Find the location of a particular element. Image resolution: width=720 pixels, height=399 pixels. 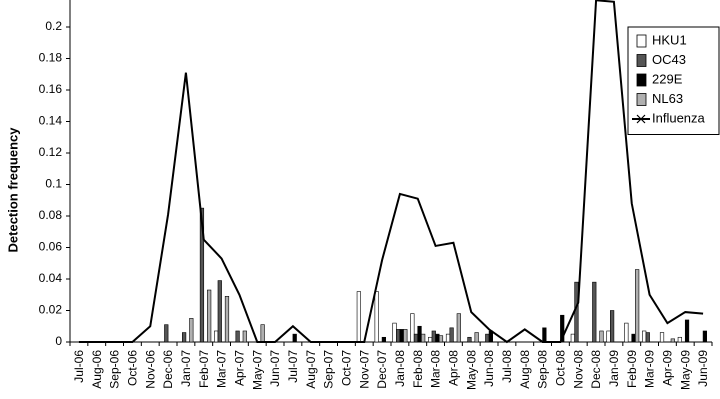

y-axis-label: Detection frequency is located at coordinates (12, 190).